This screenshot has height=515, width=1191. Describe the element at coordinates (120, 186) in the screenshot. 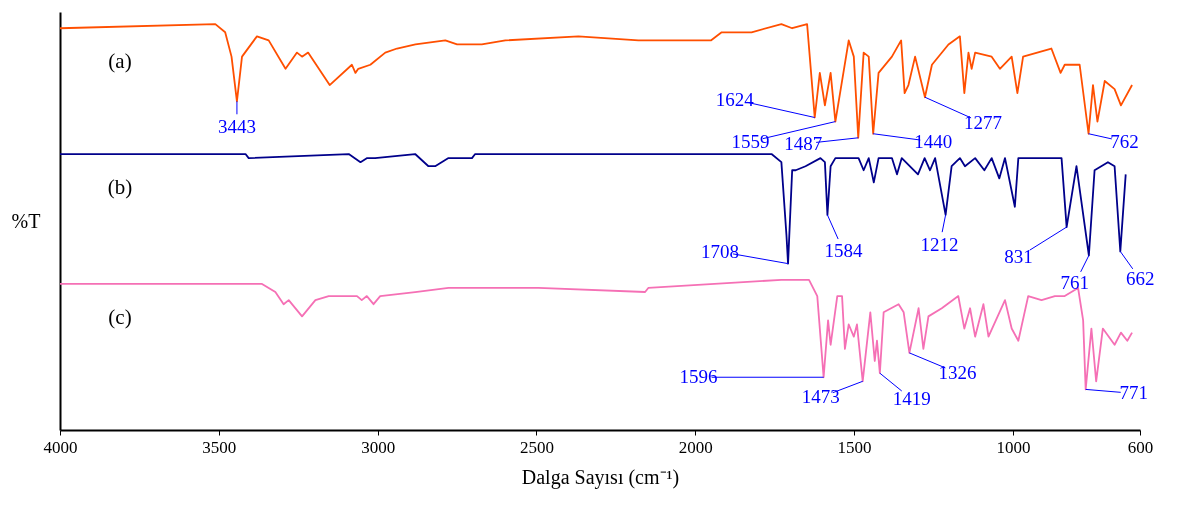

I see `series-label: (b)` at that location.